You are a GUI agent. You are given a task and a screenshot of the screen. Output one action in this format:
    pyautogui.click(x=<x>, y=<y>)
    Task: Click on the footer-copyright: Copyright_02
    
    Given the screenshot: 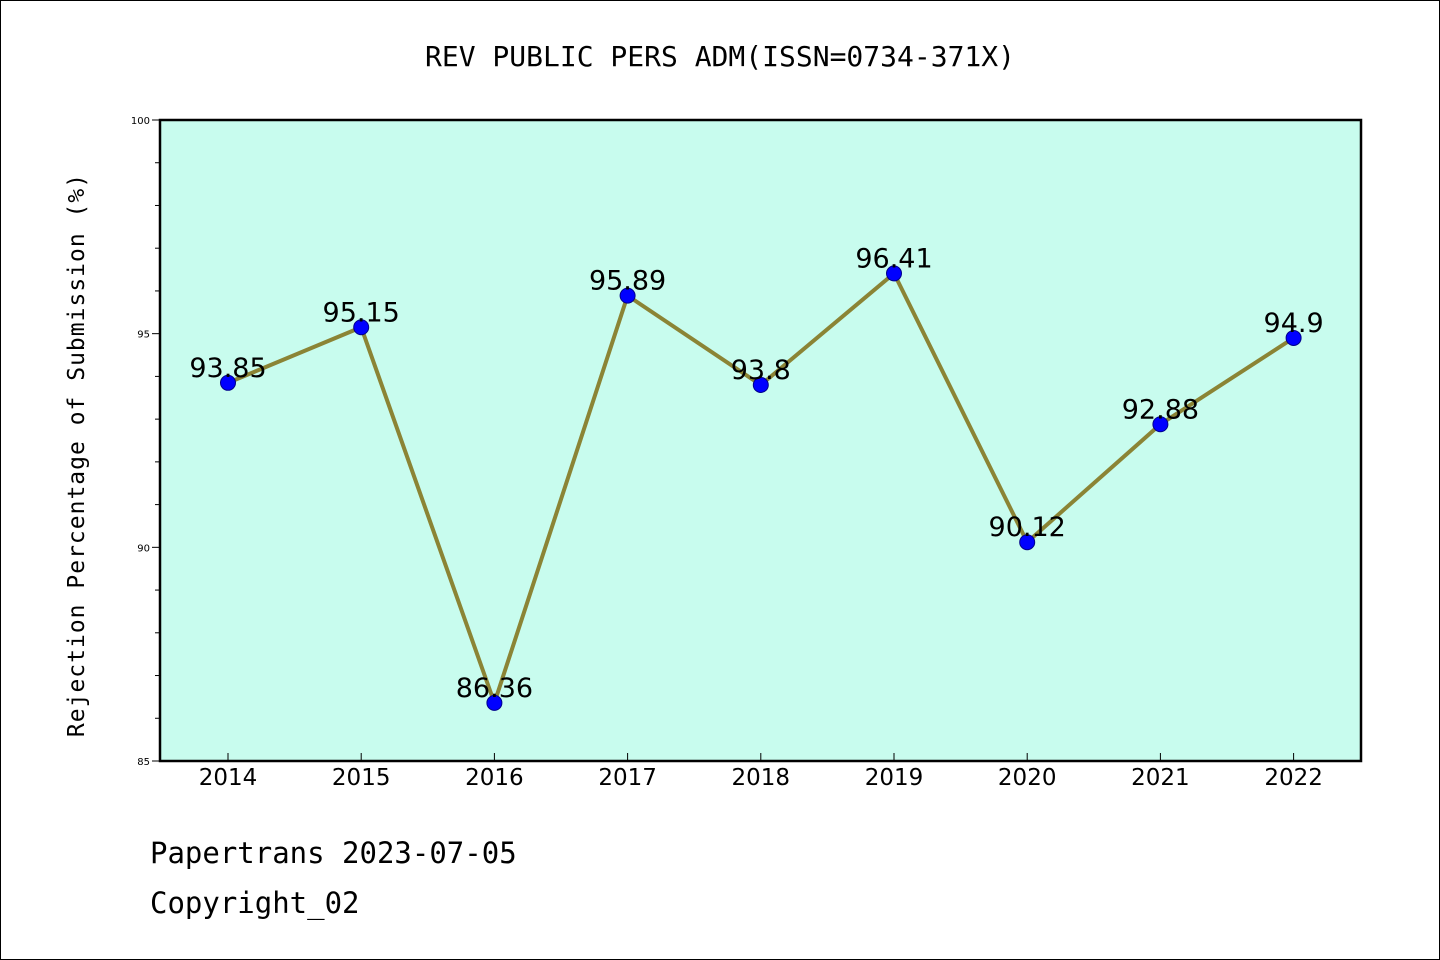 What is the action you would take?
    pyautogui.click(x=255, y=903)
    